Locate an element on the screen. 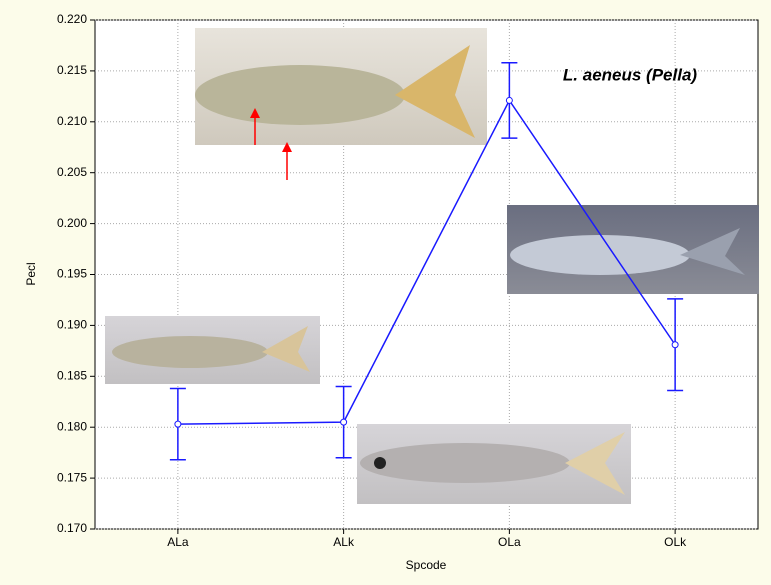  x-tick-label: OLk is located at coordinates (675, 542).